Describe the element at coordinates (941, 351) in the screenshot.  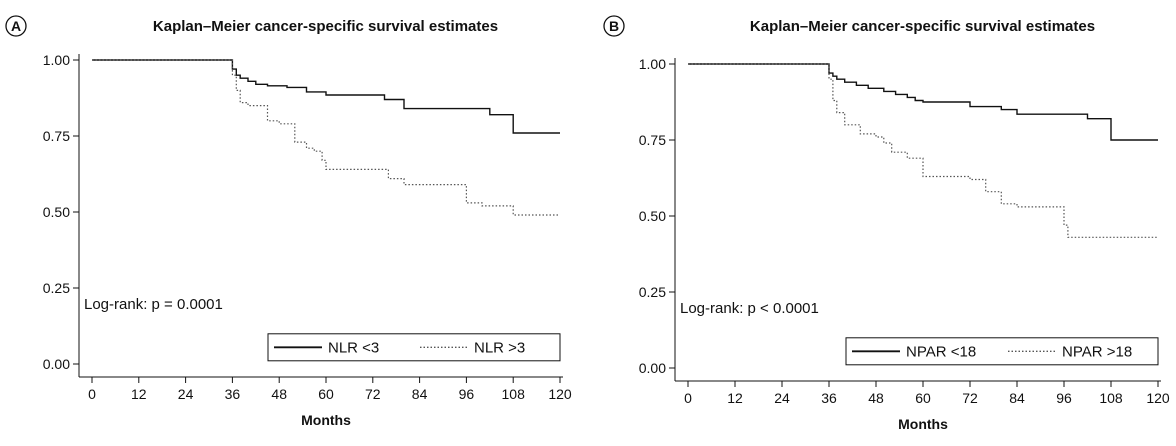
I see `legend-label-1: NPAR <18` at that location.